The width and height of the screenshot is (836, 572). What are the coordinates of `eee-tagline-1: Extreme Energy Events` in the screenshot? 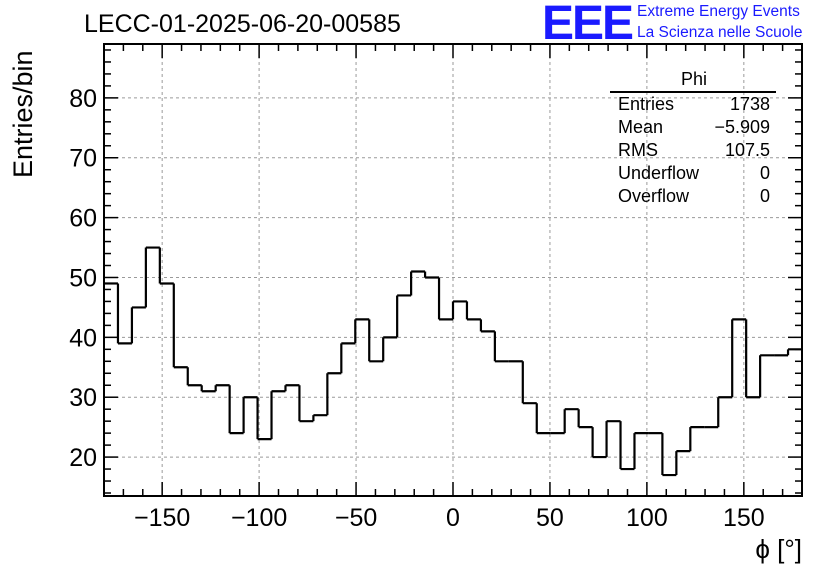 It's located at (718, 11).